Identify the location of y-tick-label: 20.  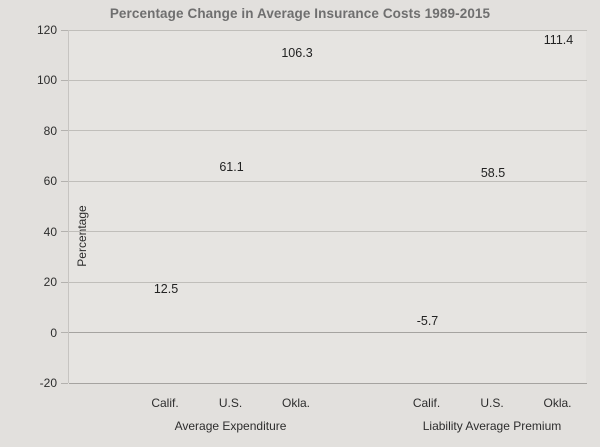
(50, 282).